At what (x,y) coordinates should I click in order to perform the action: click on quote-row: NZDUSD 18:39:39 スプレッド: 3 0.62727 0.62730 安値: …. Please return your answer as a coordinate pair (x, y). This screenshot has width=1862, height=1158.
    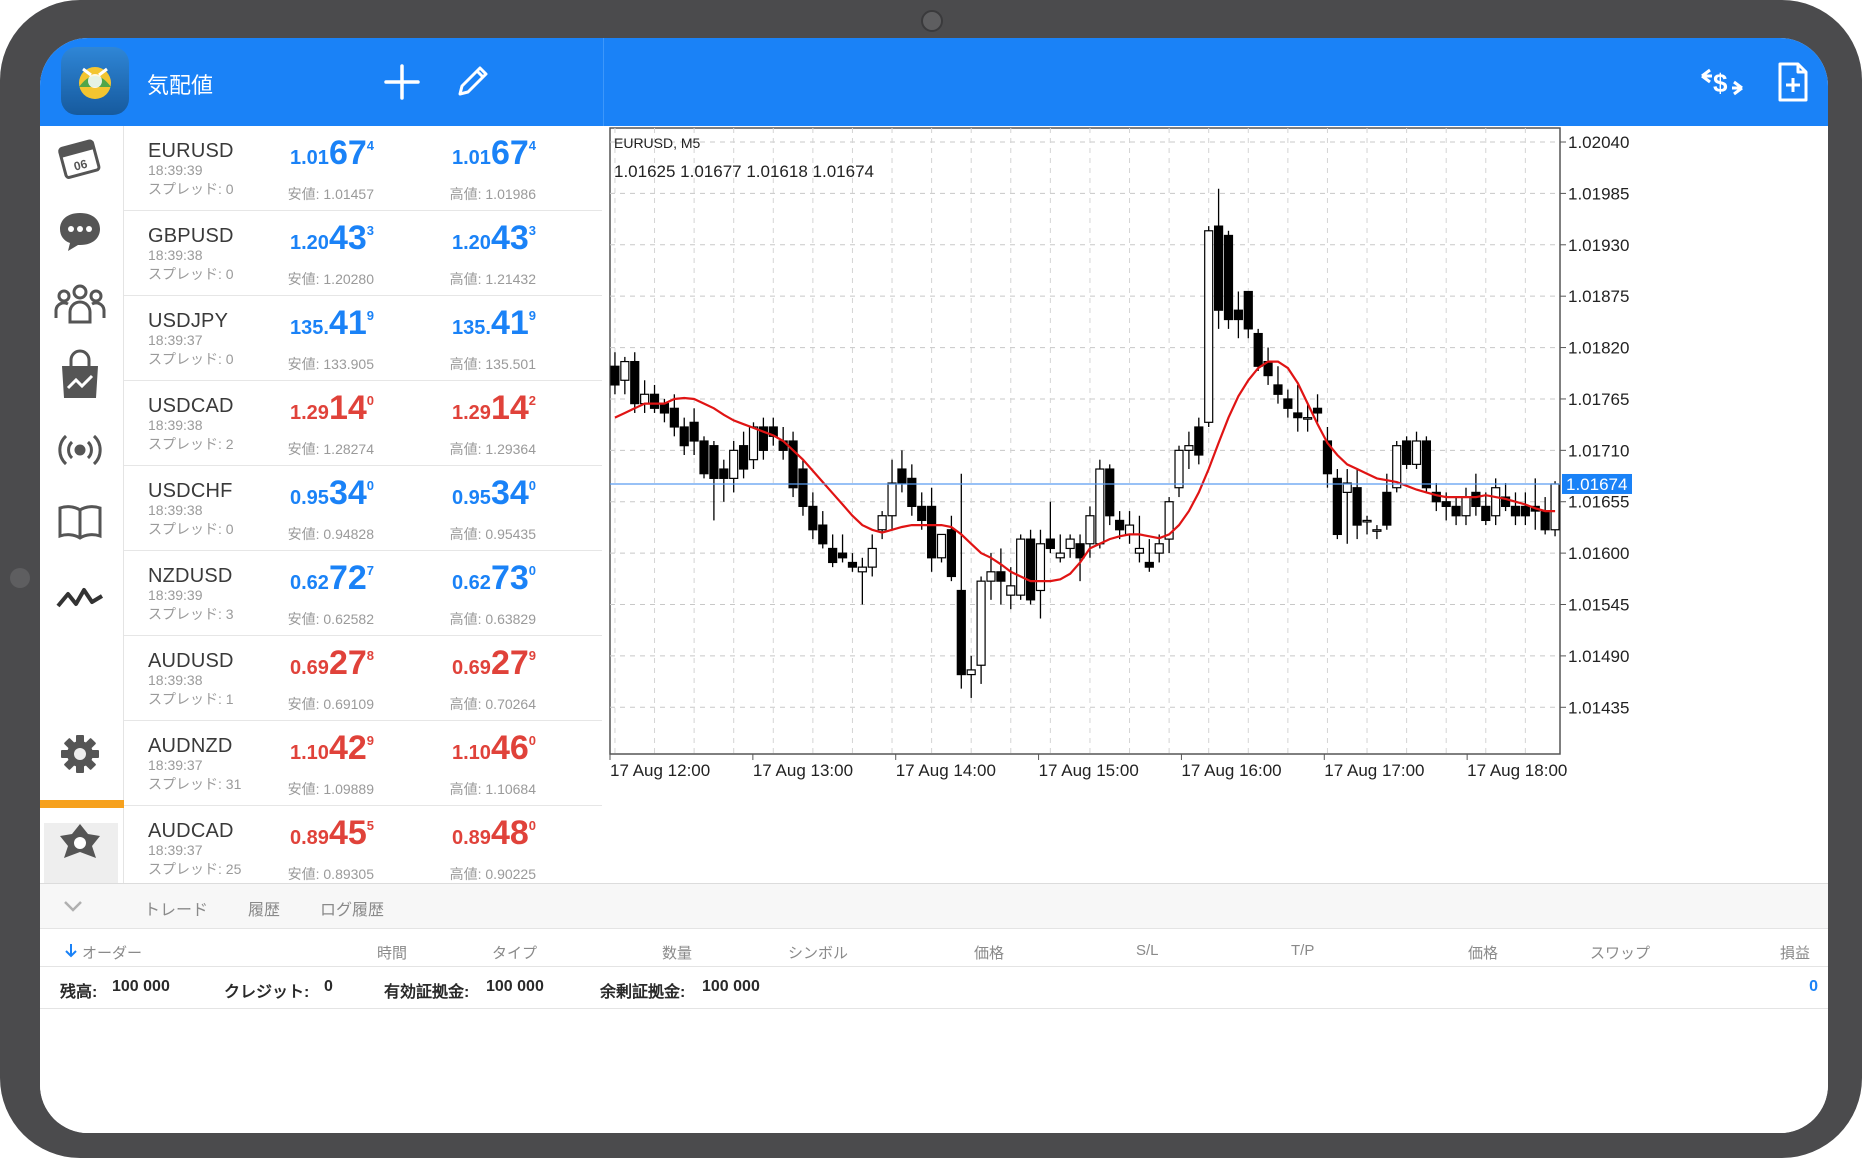
    Looking at the image, I should click on (363, 593).